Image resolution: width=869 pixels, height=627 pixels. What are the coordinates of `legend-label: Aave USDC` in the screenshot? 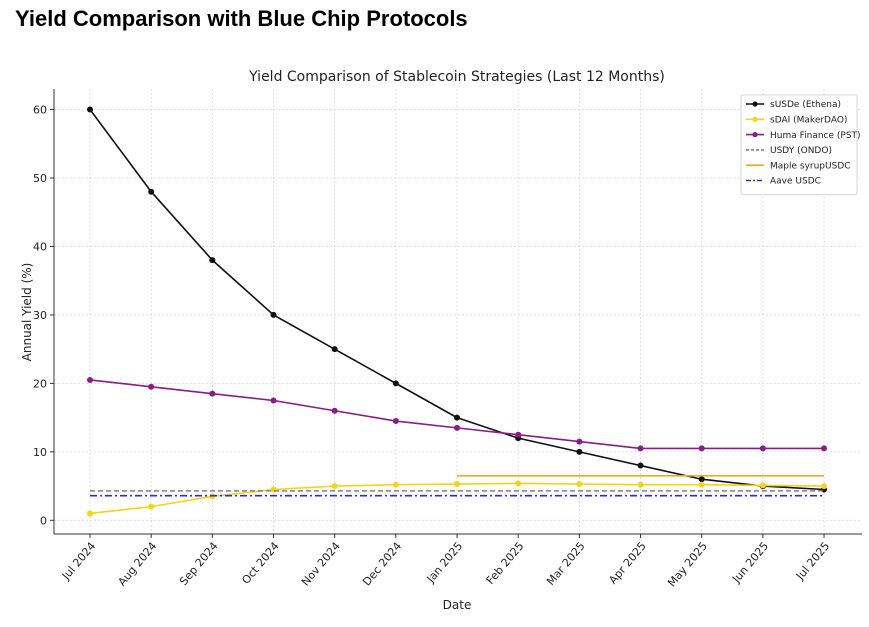 It's located at (795, 182).